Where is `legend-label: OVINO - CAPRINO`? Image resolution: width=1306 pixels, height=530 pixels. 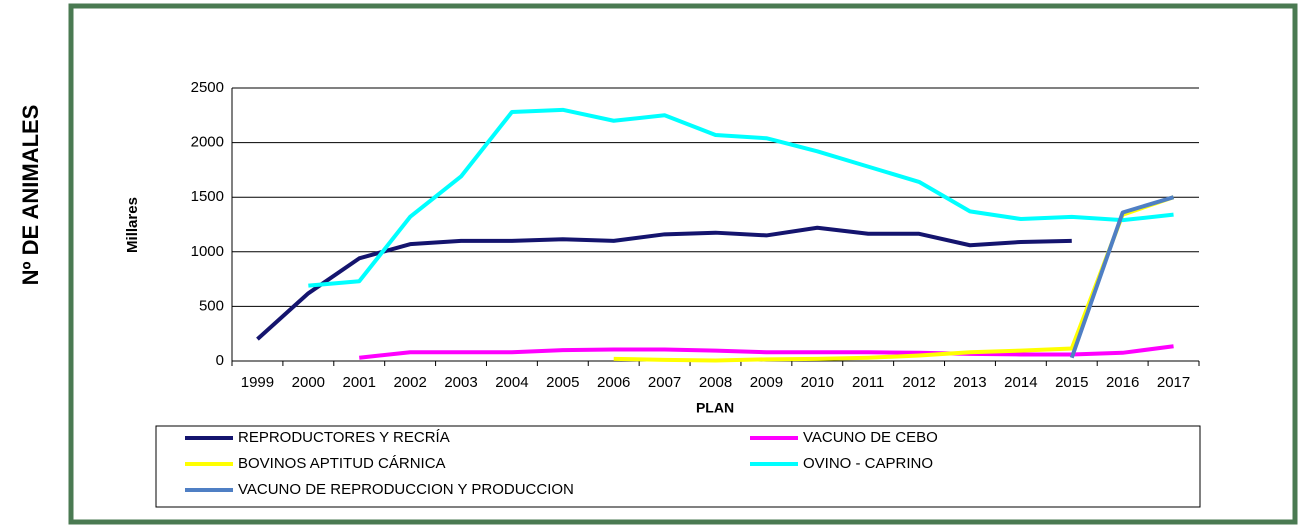
legend-label: OVINO - CAPRINO is located at coordinates (868, 463).